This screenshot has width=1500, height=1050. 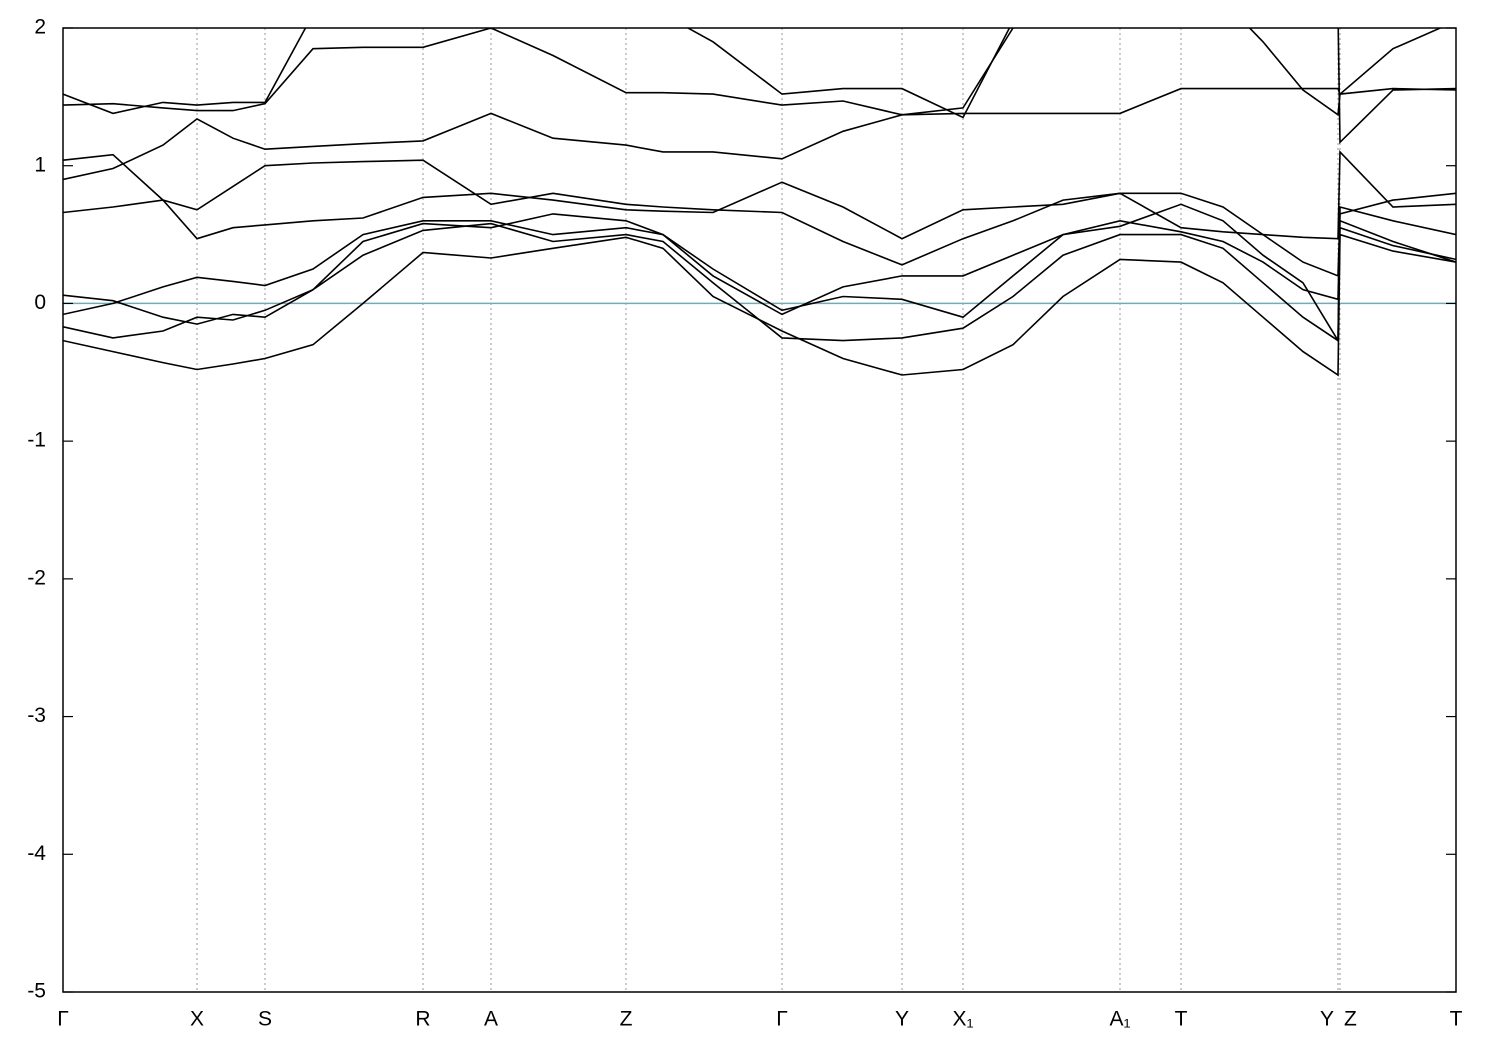 What do you see at coordinates (36, 577) in the screenshot?
I see `y-tick-label: -2` at bounding box center [36, 577].